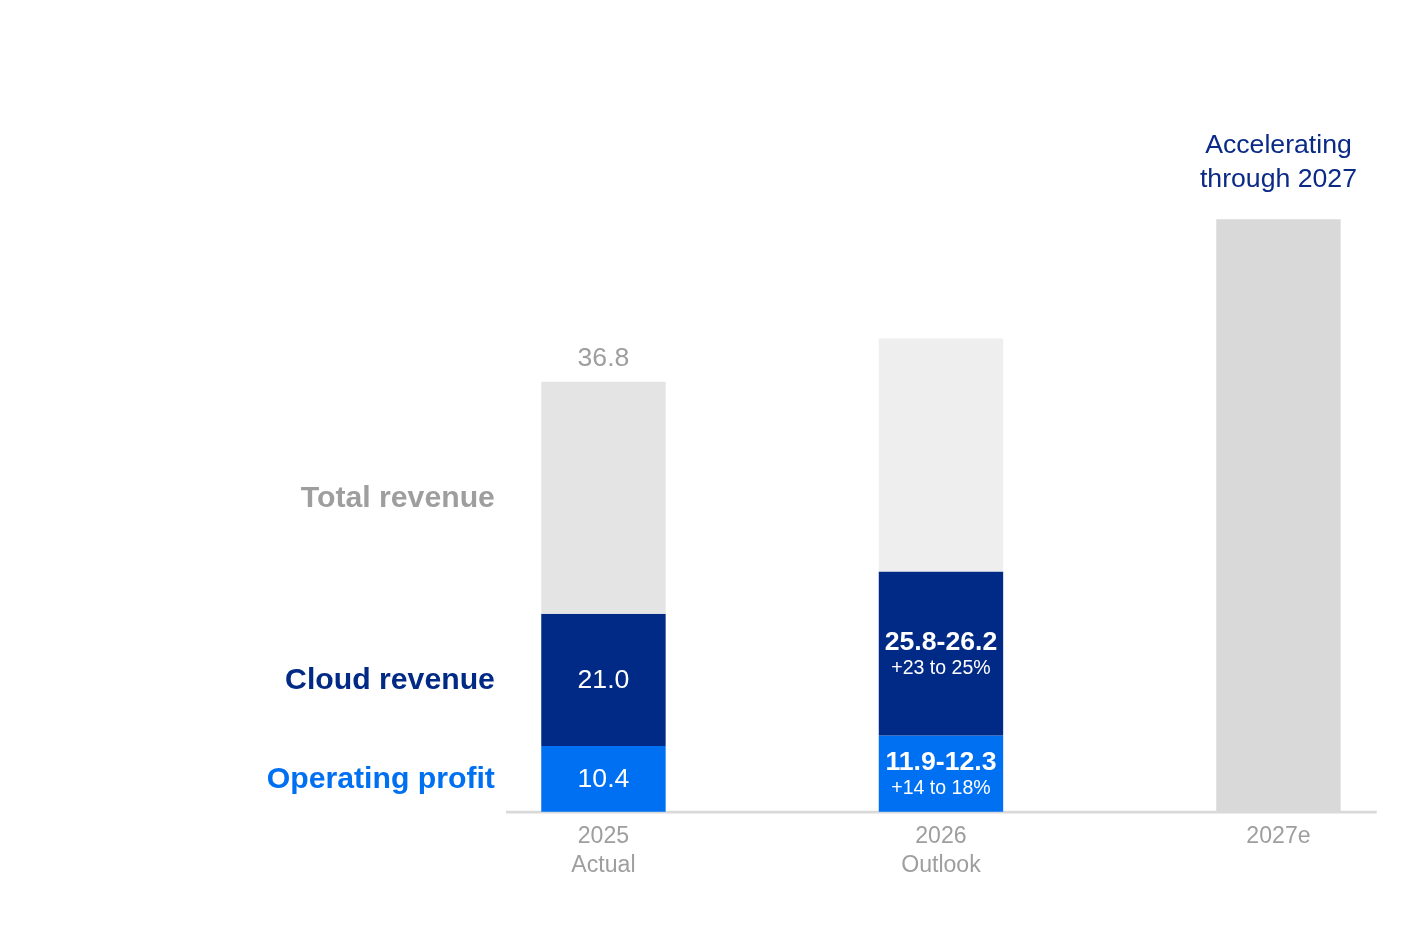 Image resolution: width=1403 pixels, height=941 pixels. Describe the element at coordinates (941, 666) in the screenshot. I see `annotation: +23 to 25%` at that location.